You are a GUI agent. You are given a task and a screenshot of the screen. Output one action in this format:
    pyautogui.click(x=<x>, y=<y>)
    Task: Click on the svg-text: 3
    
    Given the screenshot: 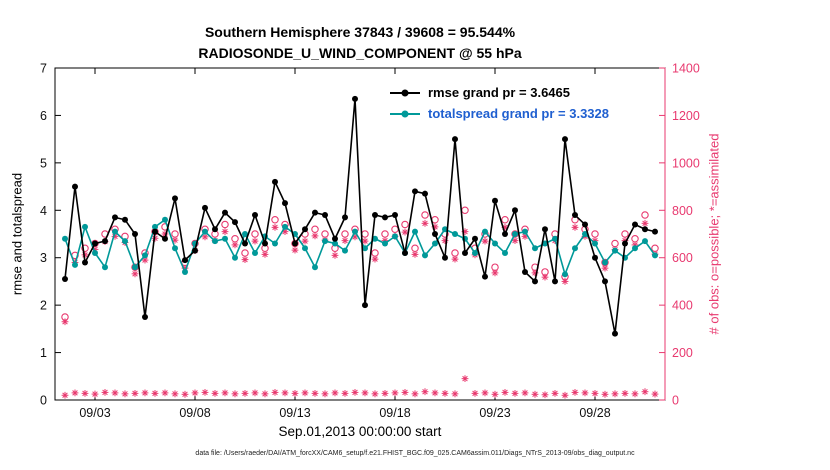 What is the action you would take?
    pyautogui.click(x=43, y=258)
    